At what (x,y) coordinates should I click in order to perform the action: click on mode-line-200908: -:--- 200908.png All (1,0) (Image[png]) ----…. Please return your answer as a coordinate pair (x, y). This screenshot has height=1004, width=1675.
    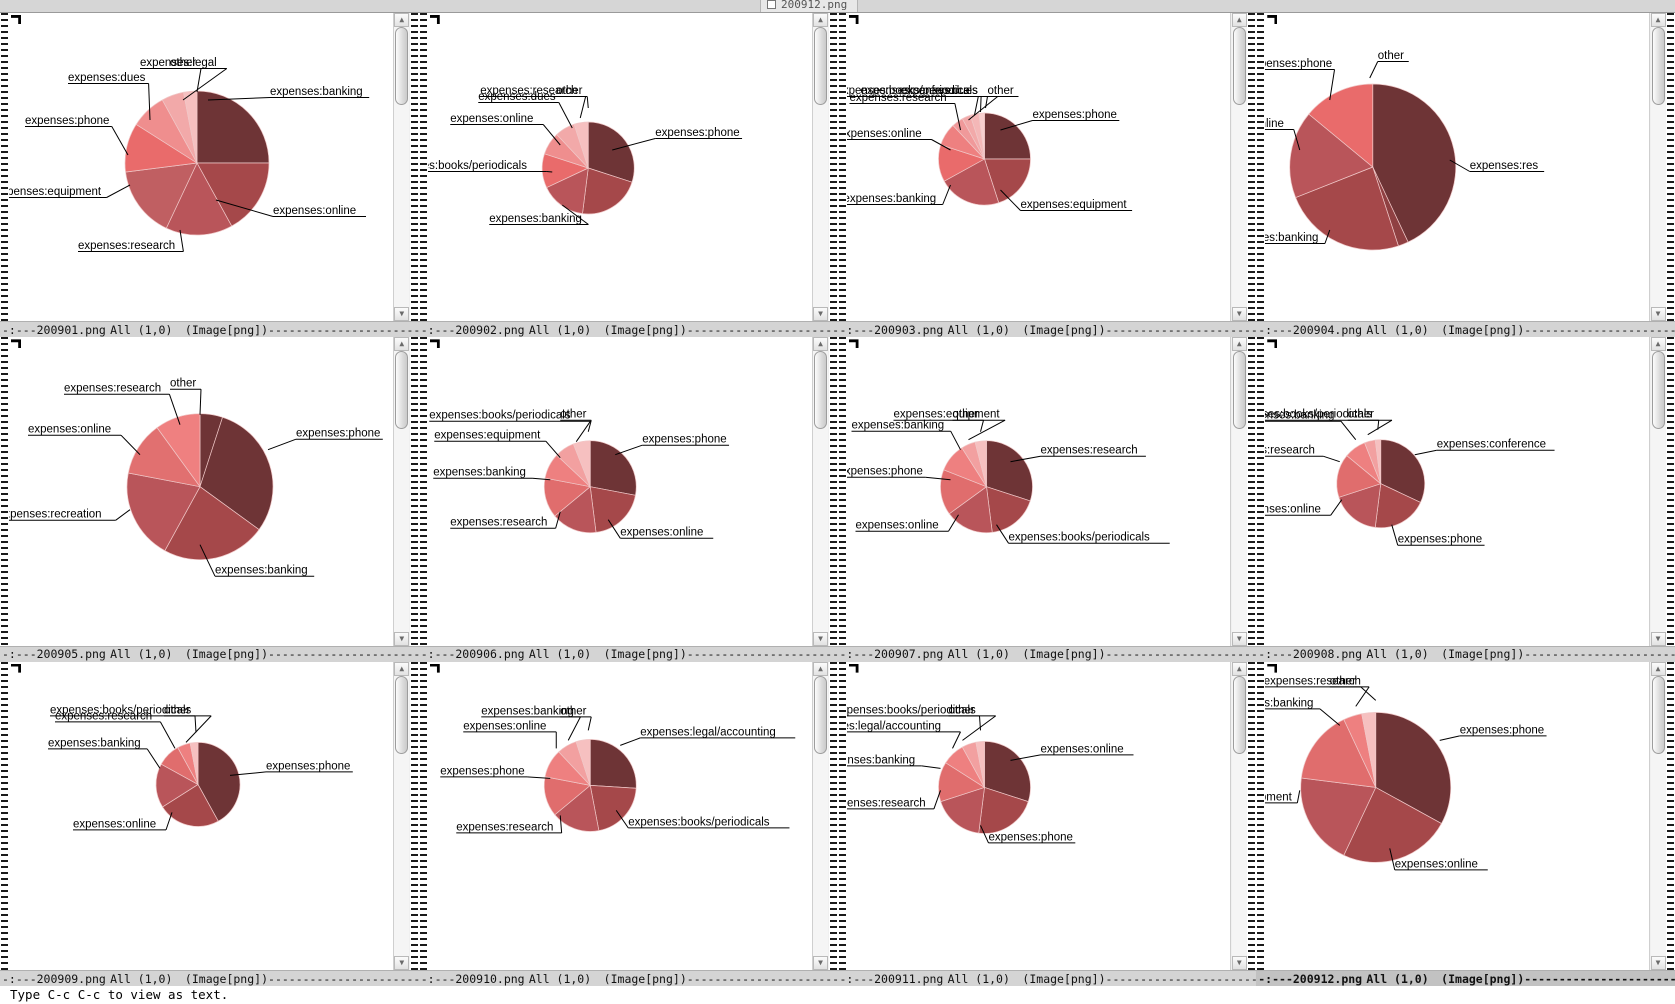
    Looking at the image, I should click on (1465, 653).